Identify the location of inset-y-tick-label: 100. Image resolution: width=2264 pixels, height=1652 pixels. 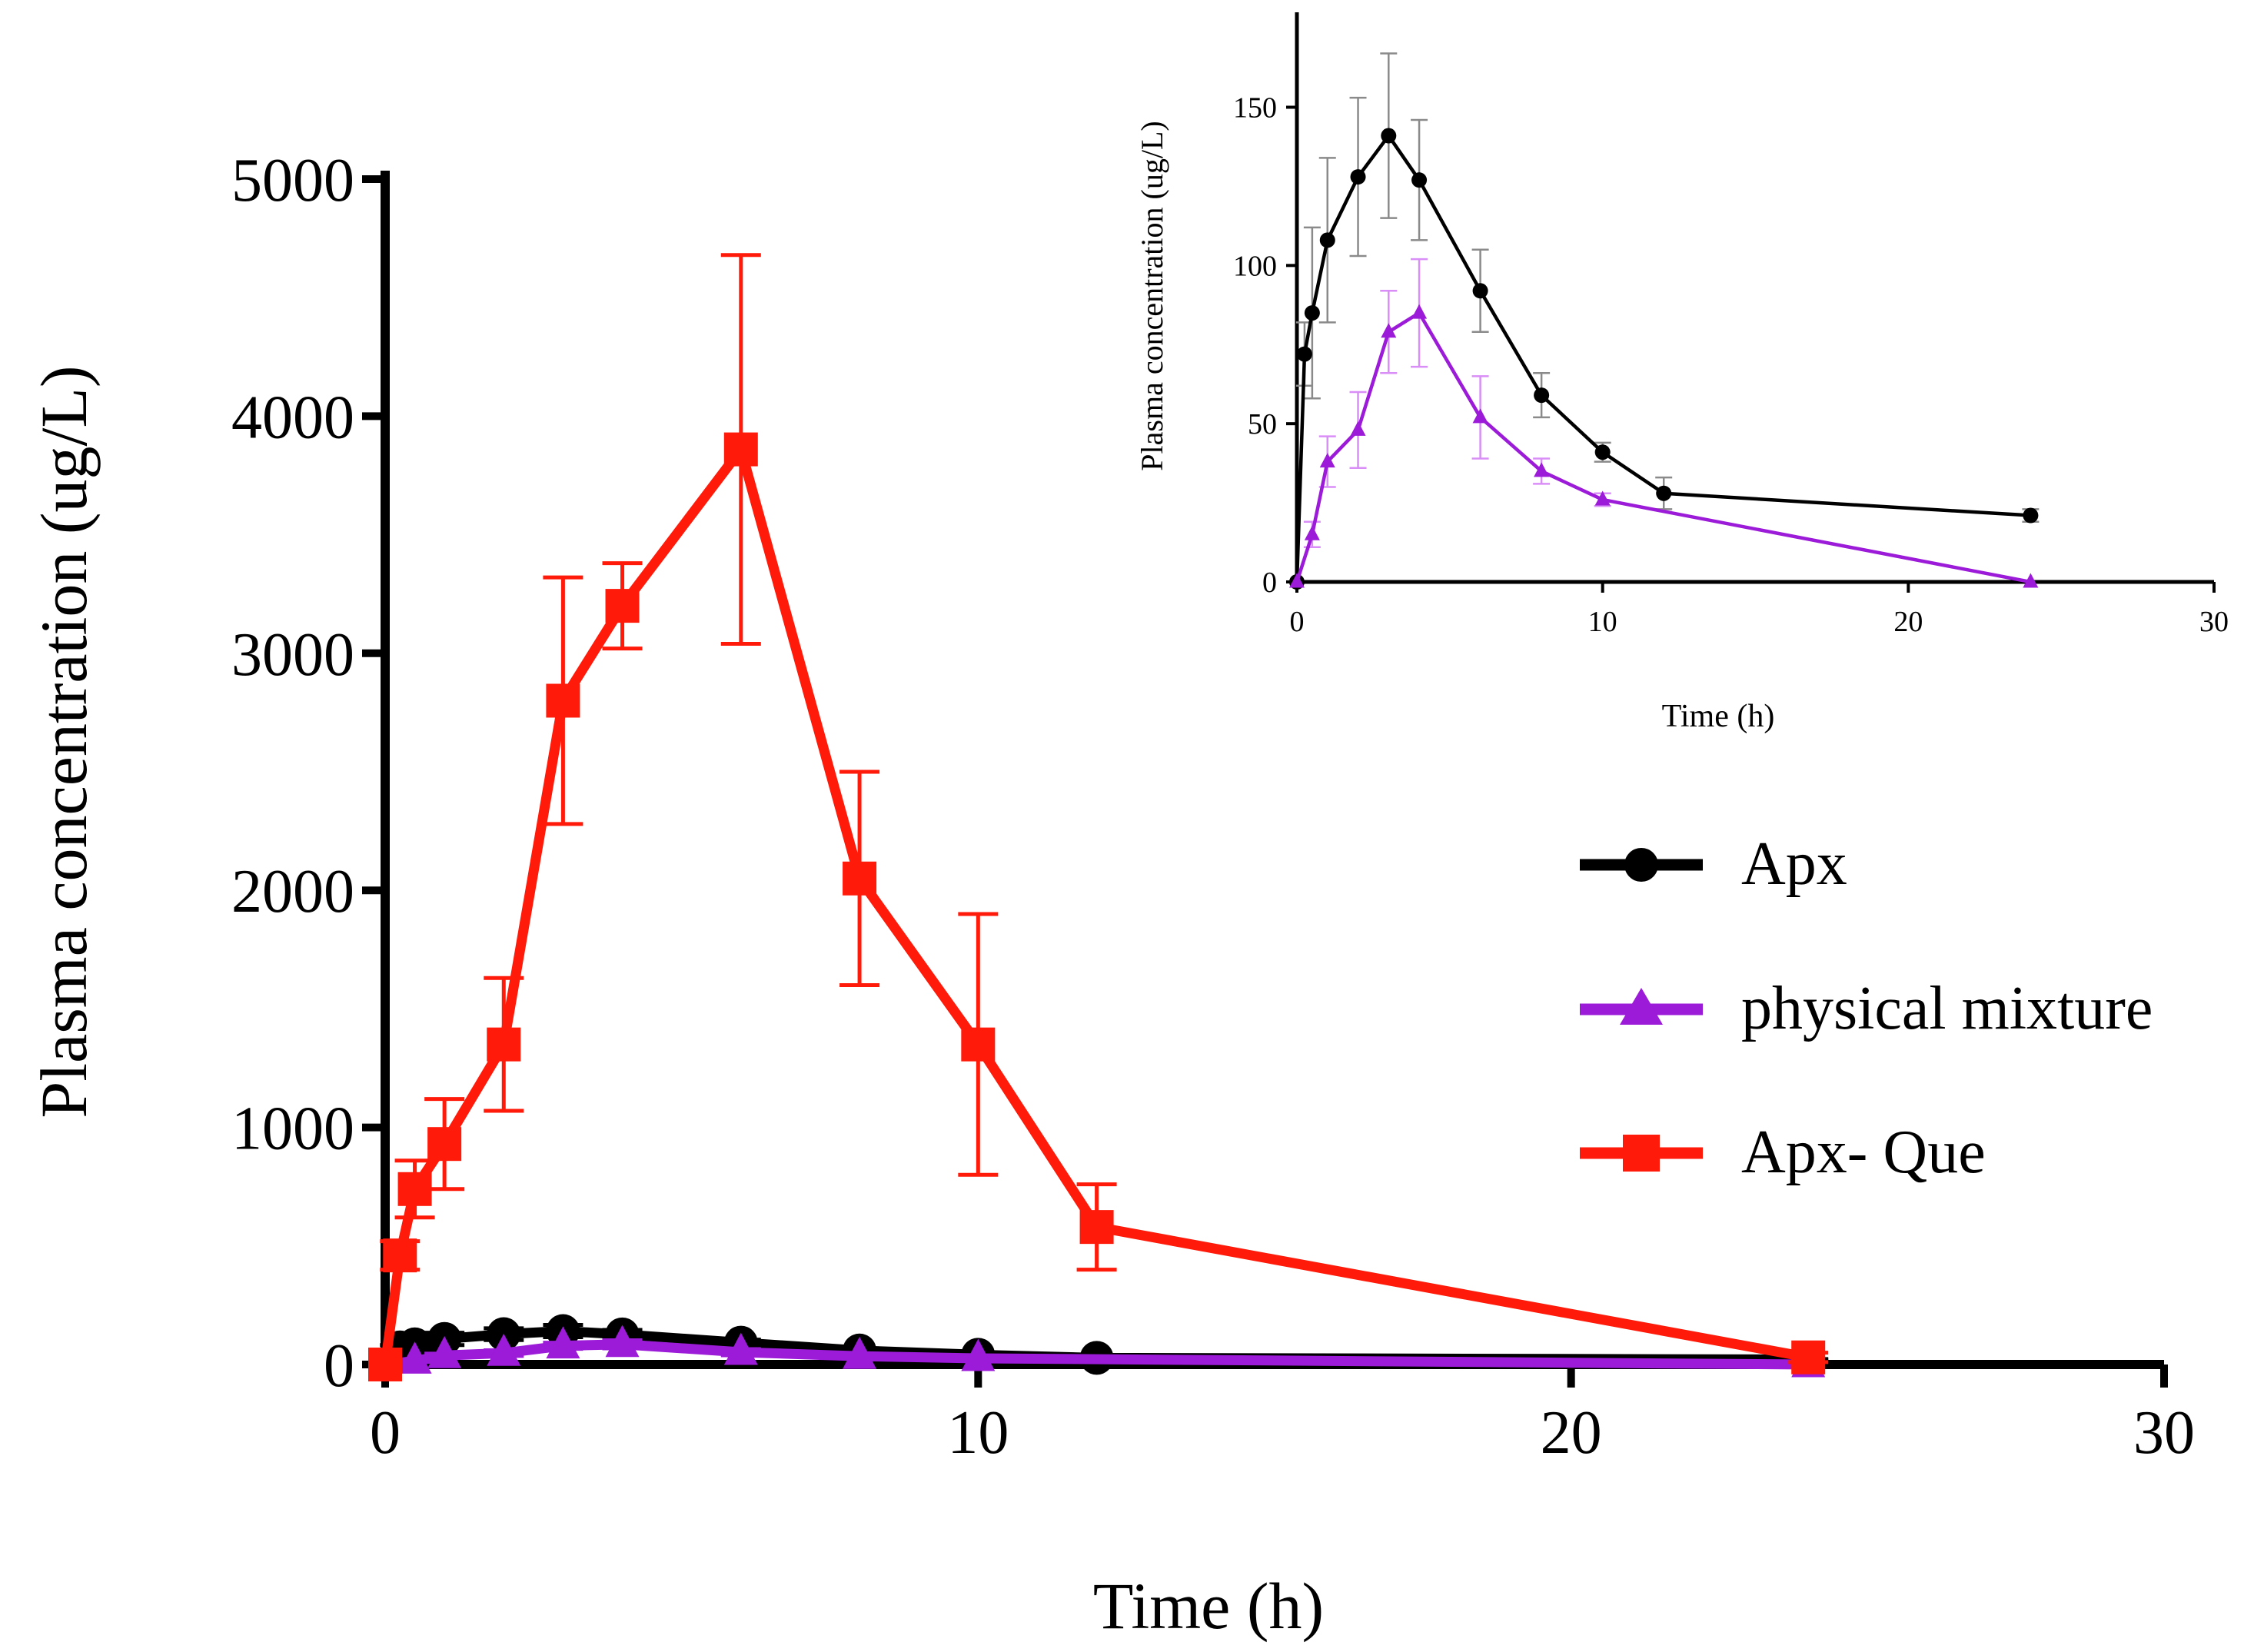
(1255, 266).